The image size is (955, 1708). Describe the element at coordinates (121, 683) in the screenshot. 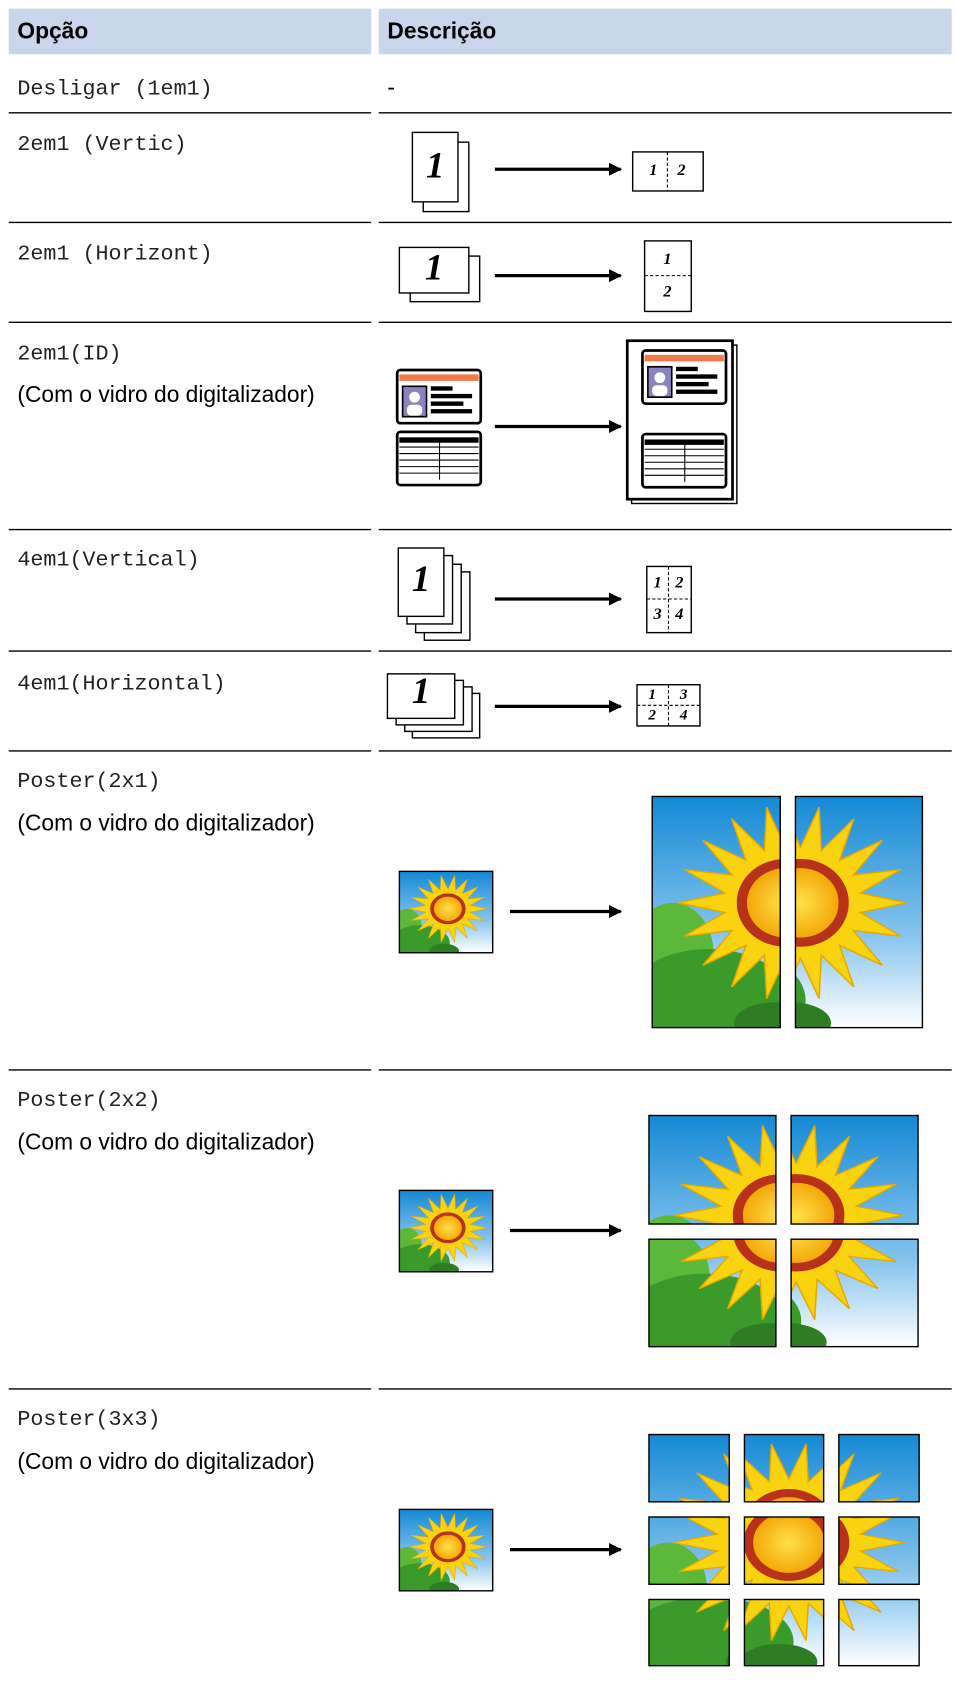

I see `option: 4em1(Horizontal)` at that location.